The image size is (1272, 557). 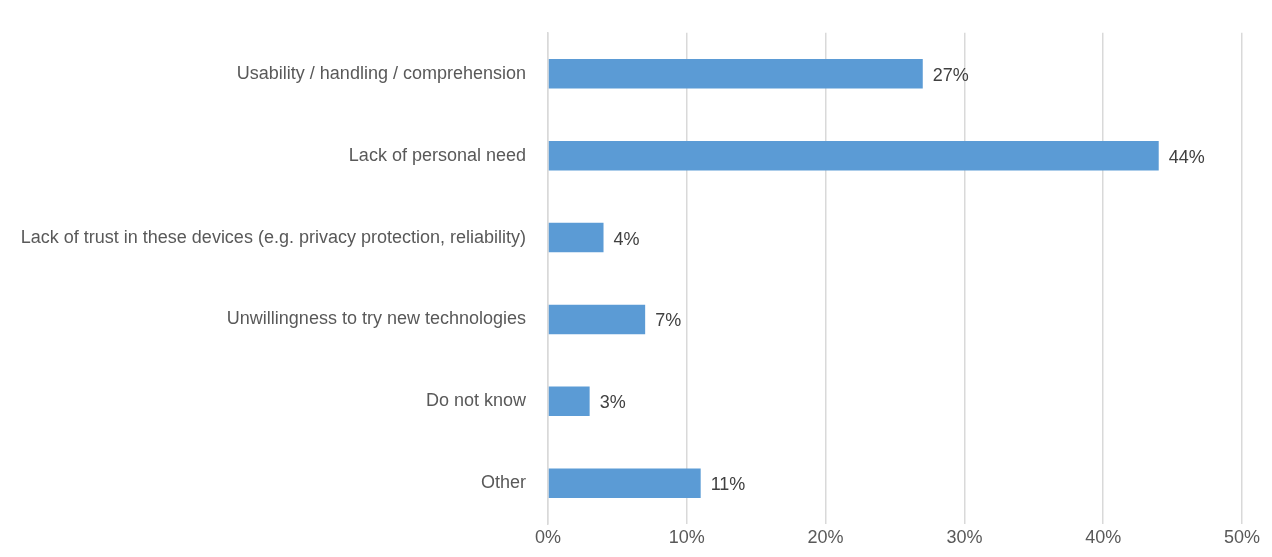 I want to click on x-tick-label: 40%, so click(x=1103, y=536).